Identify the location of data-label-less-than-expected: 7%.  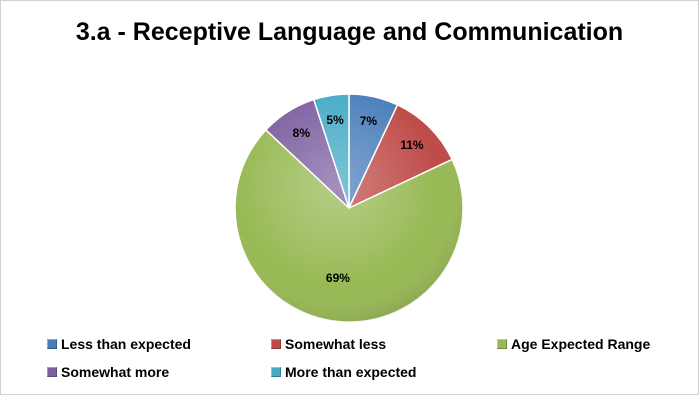
(369, 121).